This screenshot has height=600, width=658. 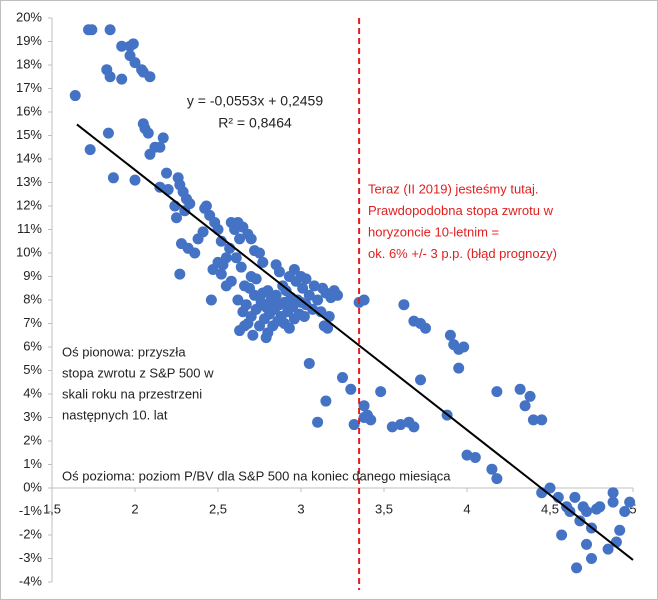 What do you see at coordinates (32, 416) in the screenshot?
I see `y-tick-label: 3%` at bounding box center [32, 416].